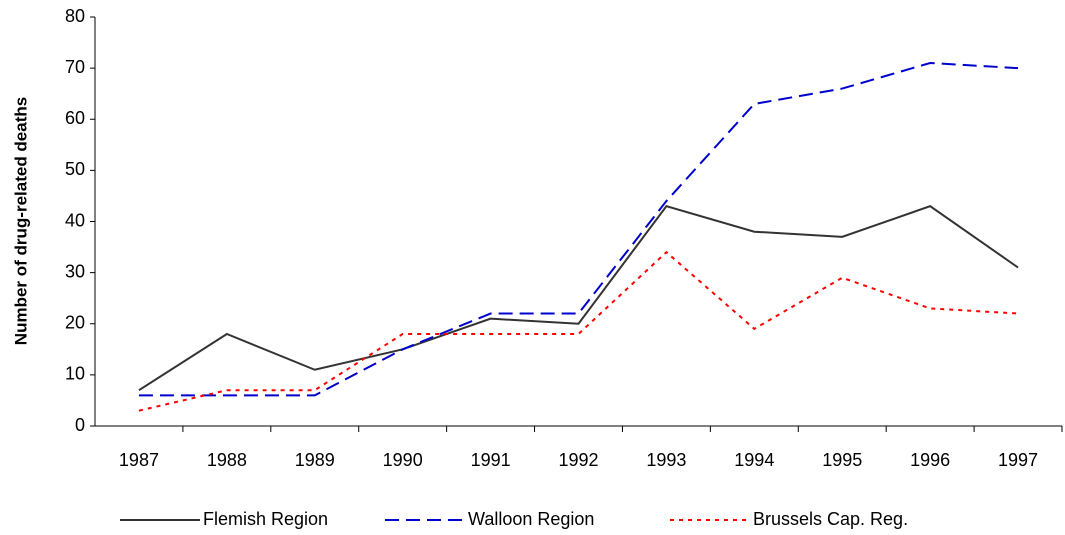  I want to click on x-tick-label: 1989, so click(315, 460).